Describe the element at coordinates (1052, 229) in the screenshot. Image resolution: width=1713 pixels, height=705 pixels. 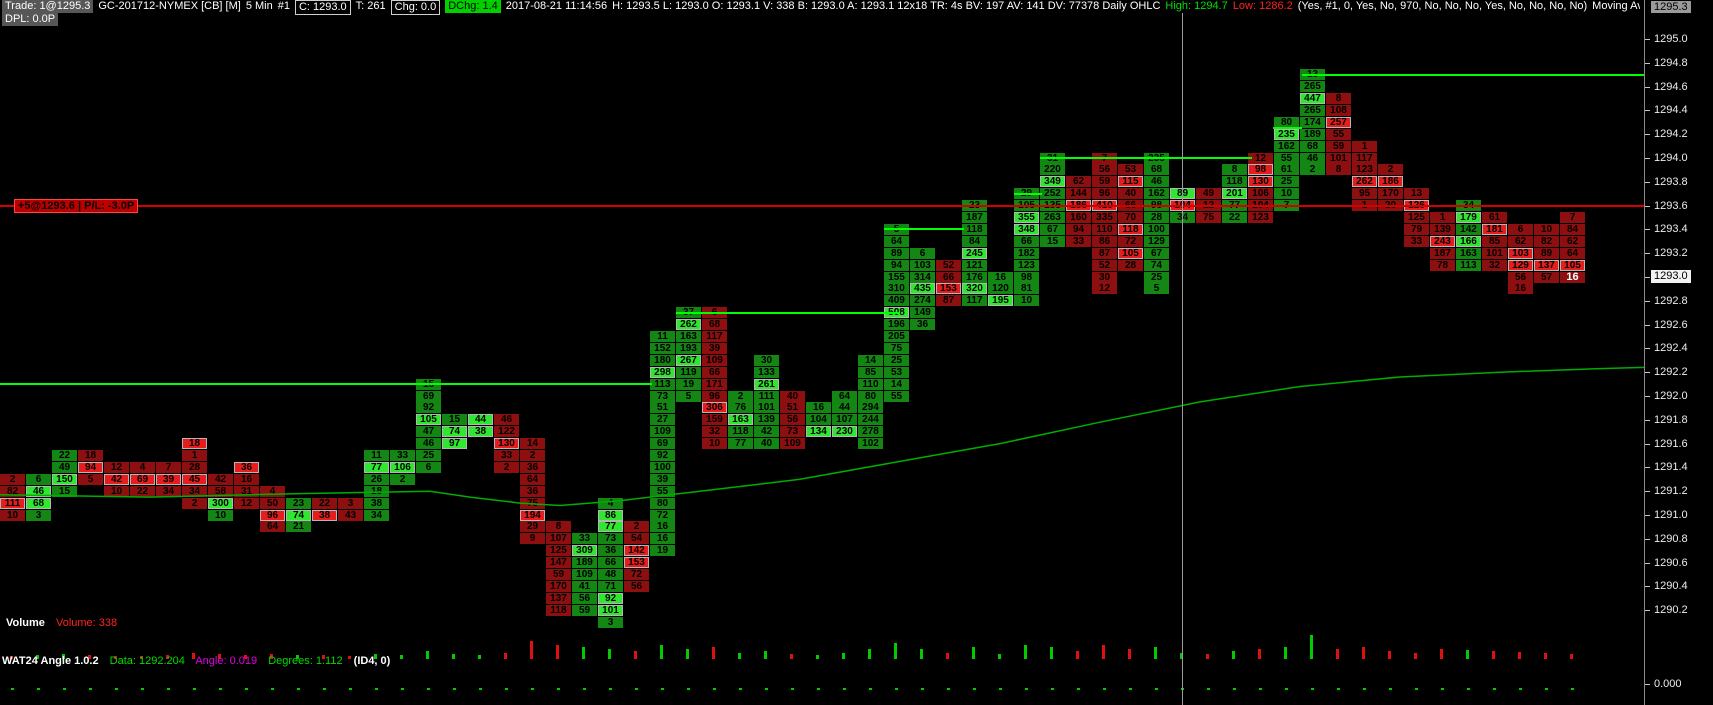
I see `footprint-cell: 67` at that location.